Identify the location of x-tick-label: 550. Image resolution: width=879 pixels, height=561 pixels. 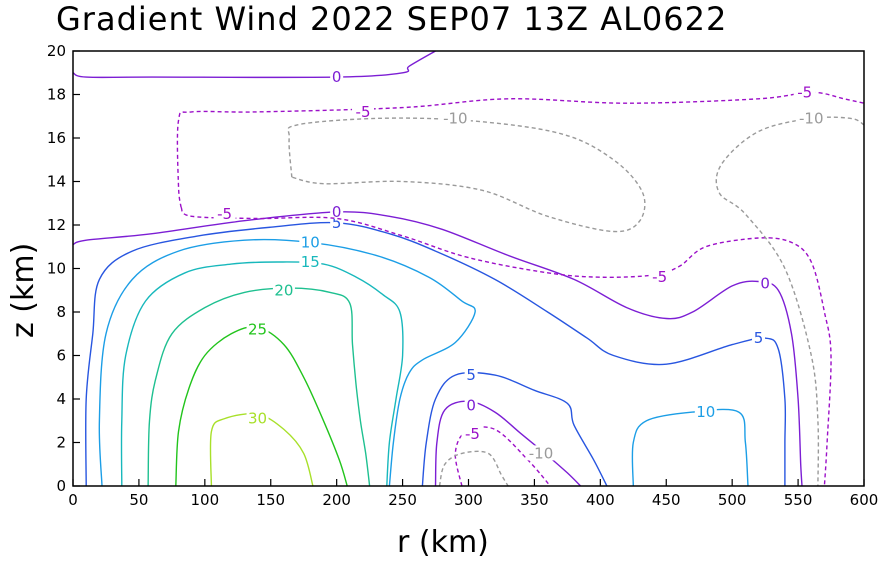
(798, 500).